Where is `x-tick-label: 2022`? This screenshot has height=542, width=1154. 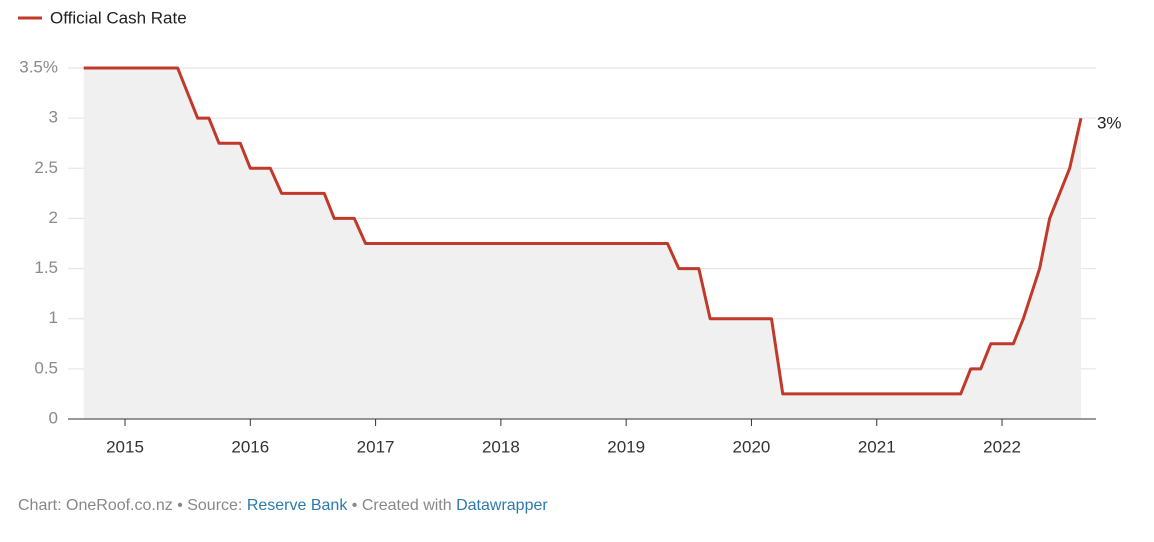
x-tick-label: 2022 is located at coordinates (1002, 446).